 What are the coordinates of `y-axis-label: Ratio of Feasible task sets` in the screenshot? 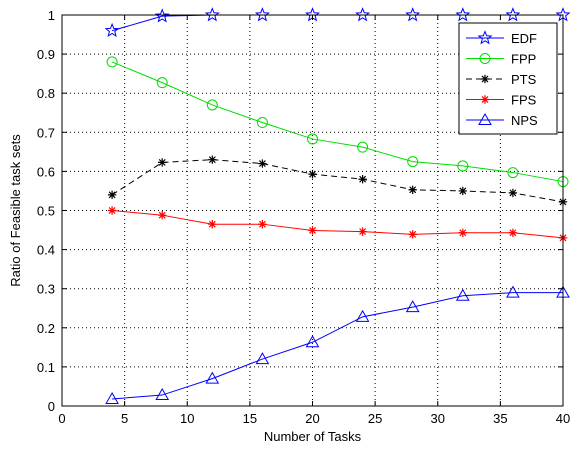 It's located at (15, 210).